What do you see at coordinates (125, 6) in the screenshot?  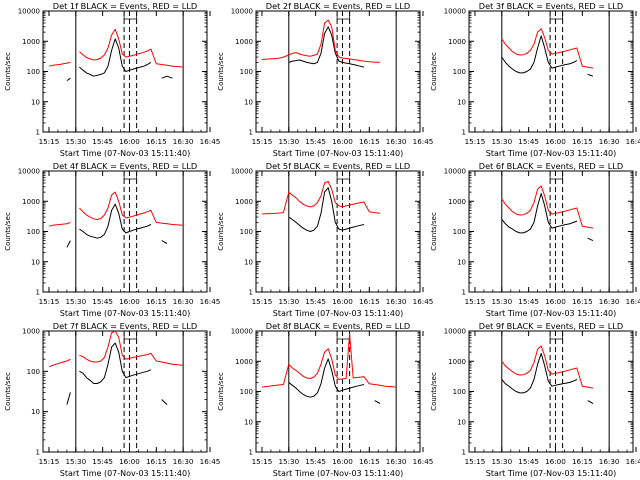 I see `chart-title: Det 1f BLACK = Events, RED = LLD` at bounding box center [125, 6].